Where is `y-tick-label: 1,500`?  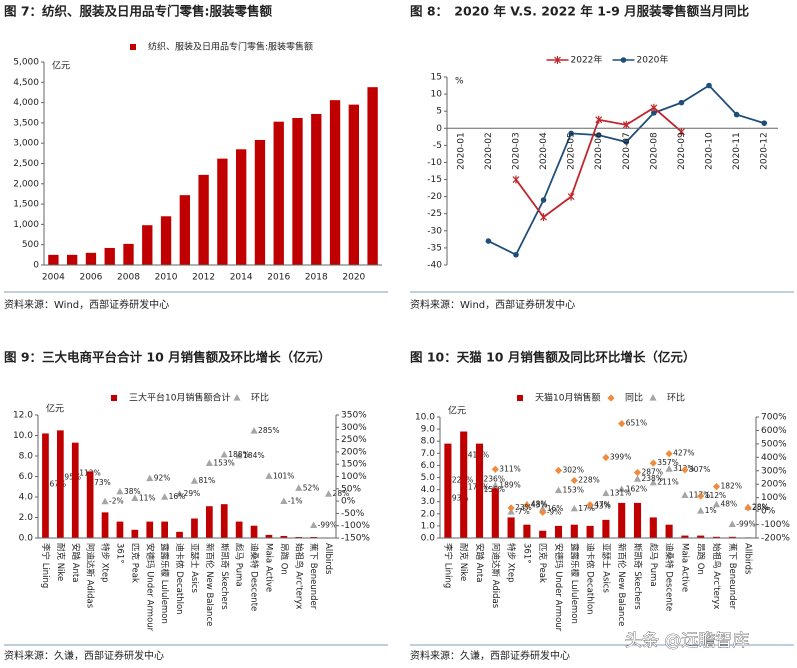
y-tick-label: 1,500 is located at coordinates (26, 205).